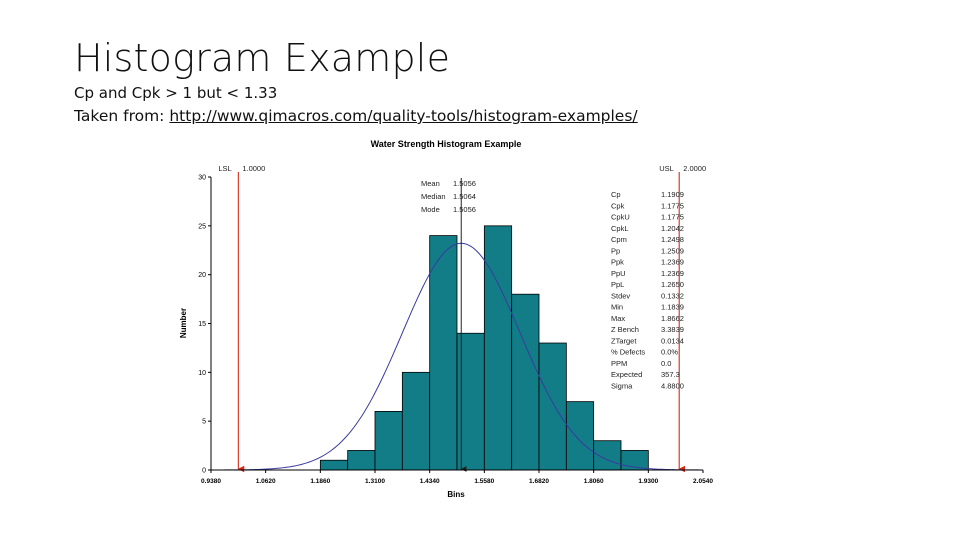 Image resolution: width=960 pixels, height=540 pixels. Describe the element at coordinates (703, 481) in the screenshot. I see `x-tick-label: 2.0540` at that location.